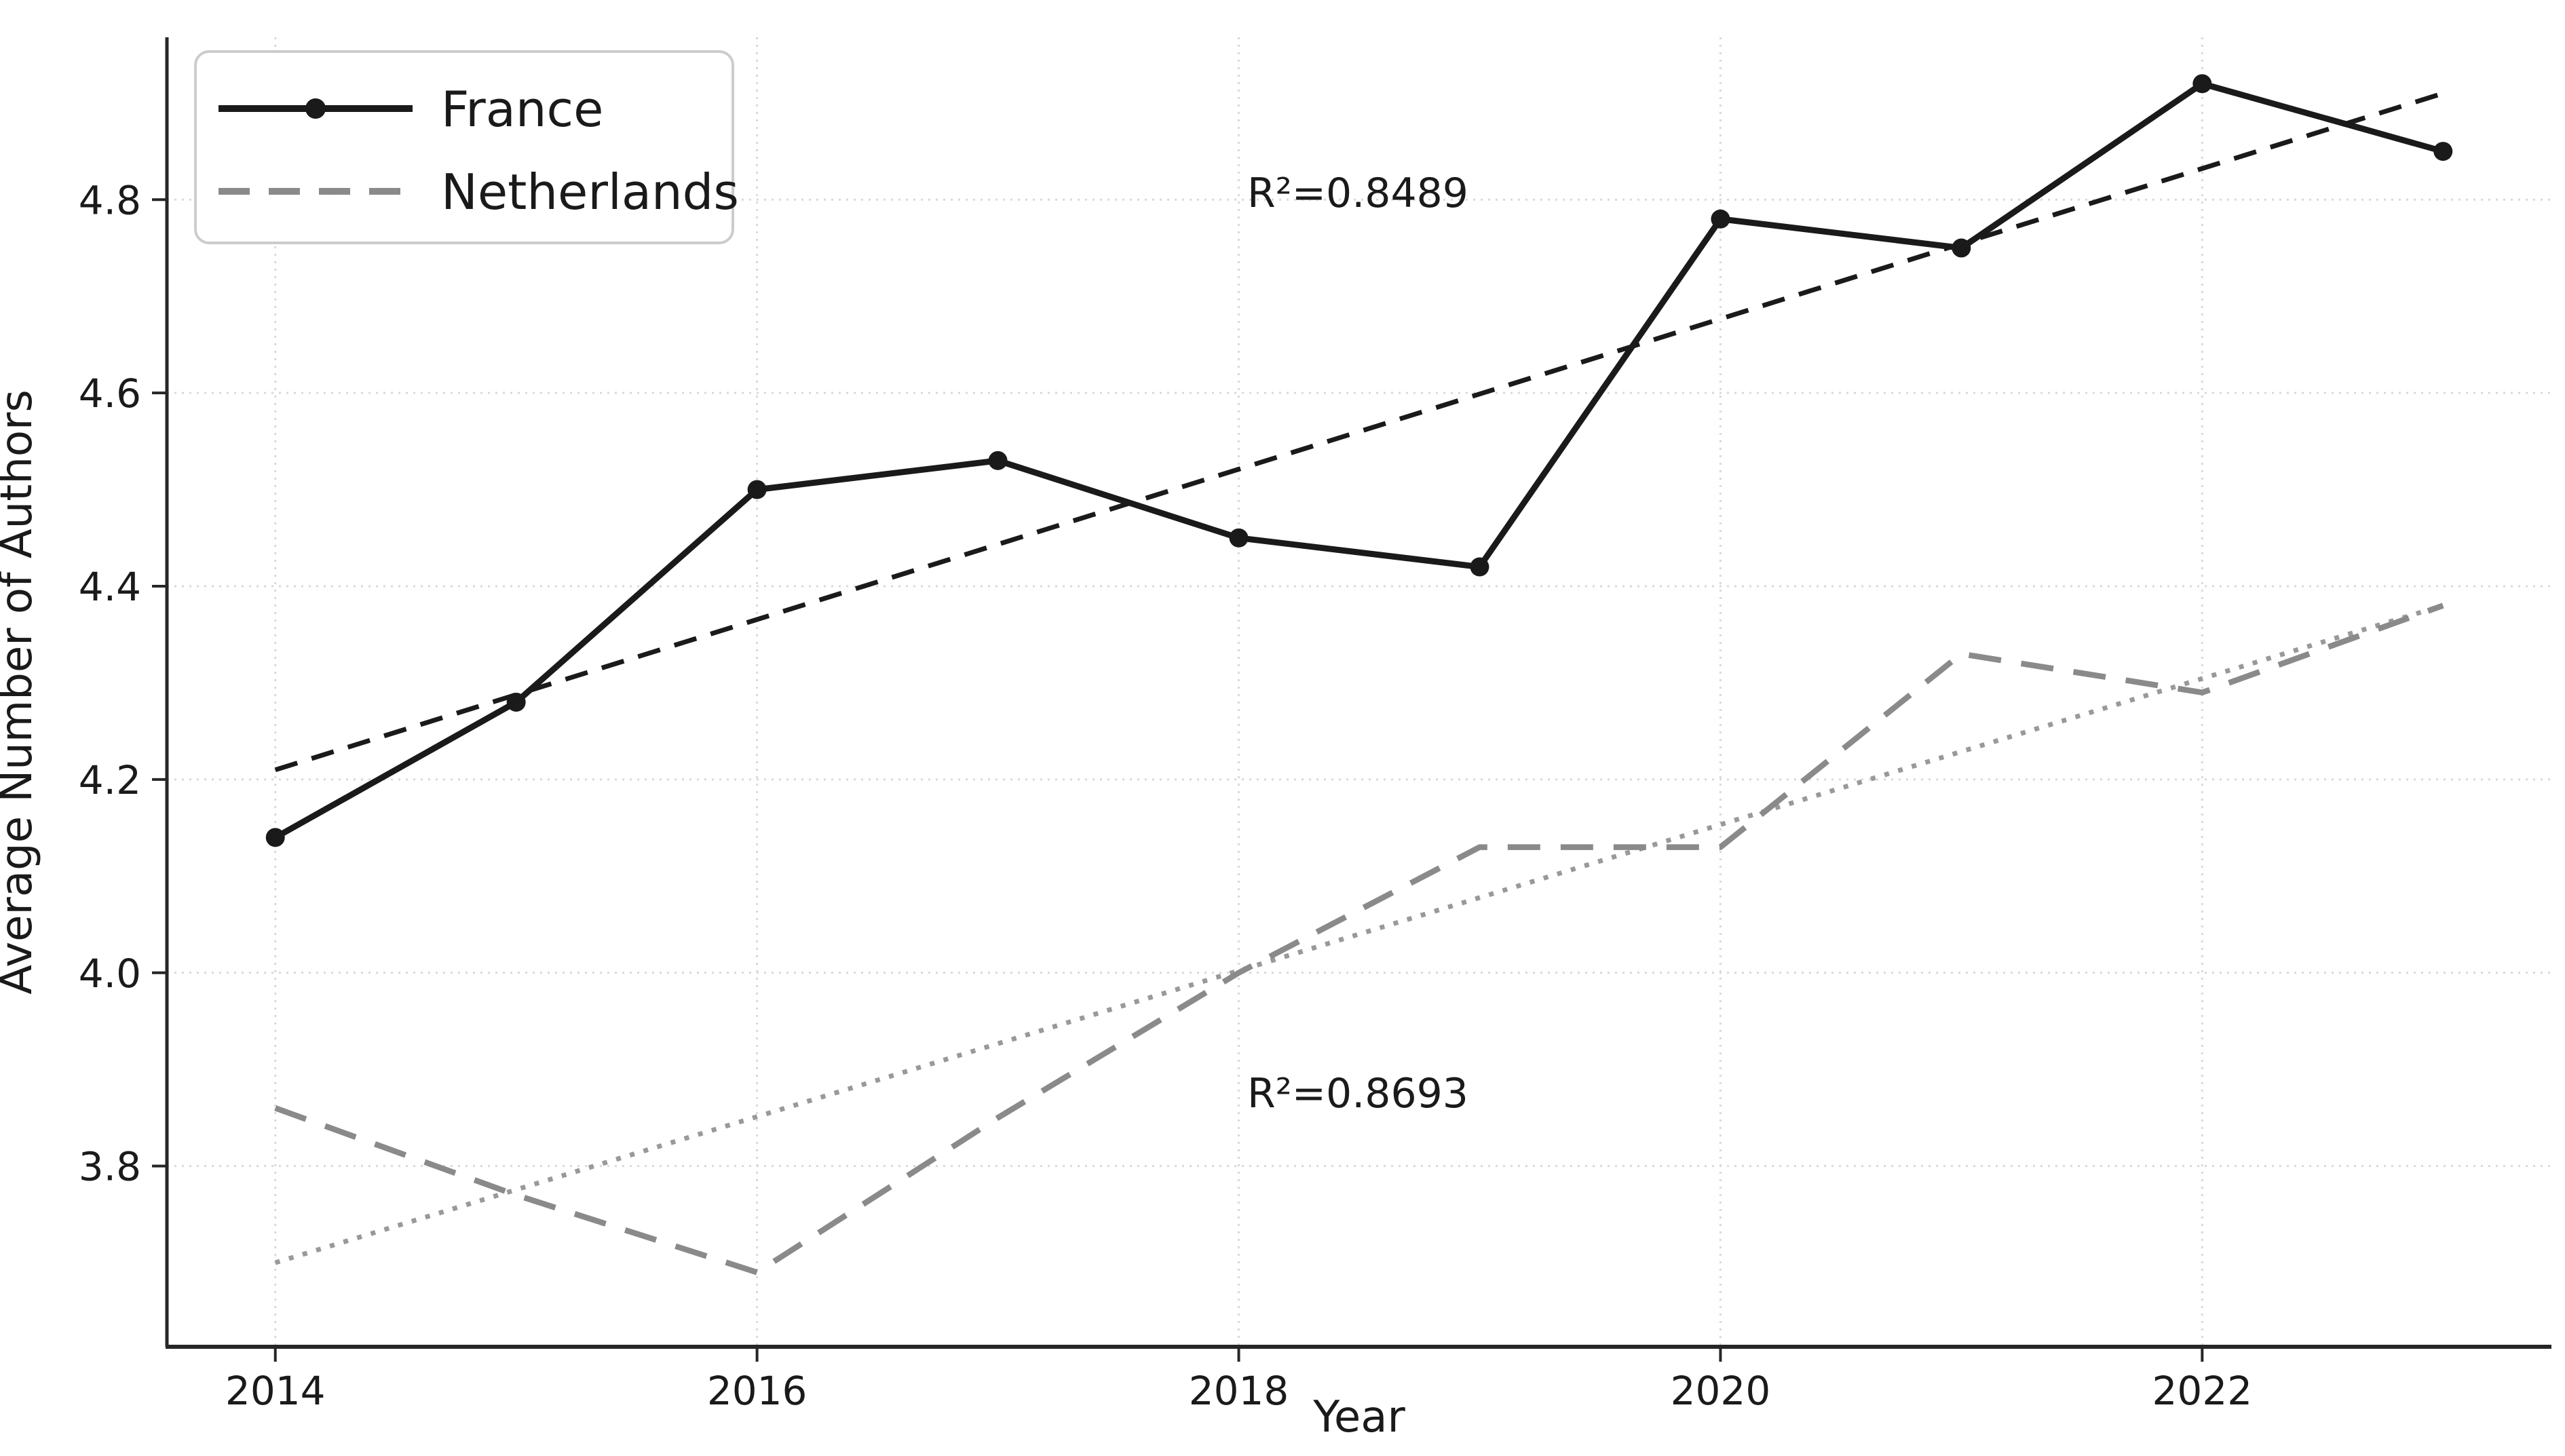 The width and height of the screenshot is (2565, 1456). I want to click on y-tick-label: 3.8, so click(110, 1167).